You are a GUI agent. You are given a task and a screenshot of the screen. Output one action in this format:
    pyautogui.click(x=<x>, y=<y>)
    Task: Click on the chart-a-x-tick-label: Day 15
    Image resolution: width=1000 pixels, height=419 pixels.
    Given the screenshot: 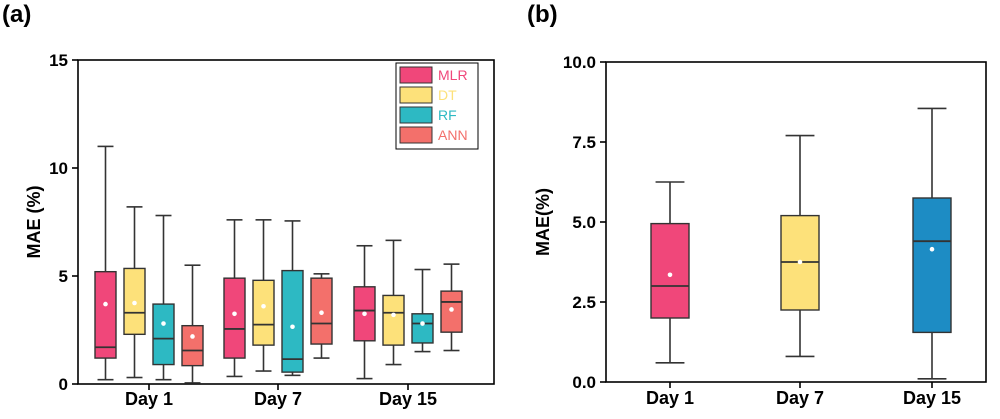 What is the action you would take?
    pyautogui.click(x=408, y=399)
    